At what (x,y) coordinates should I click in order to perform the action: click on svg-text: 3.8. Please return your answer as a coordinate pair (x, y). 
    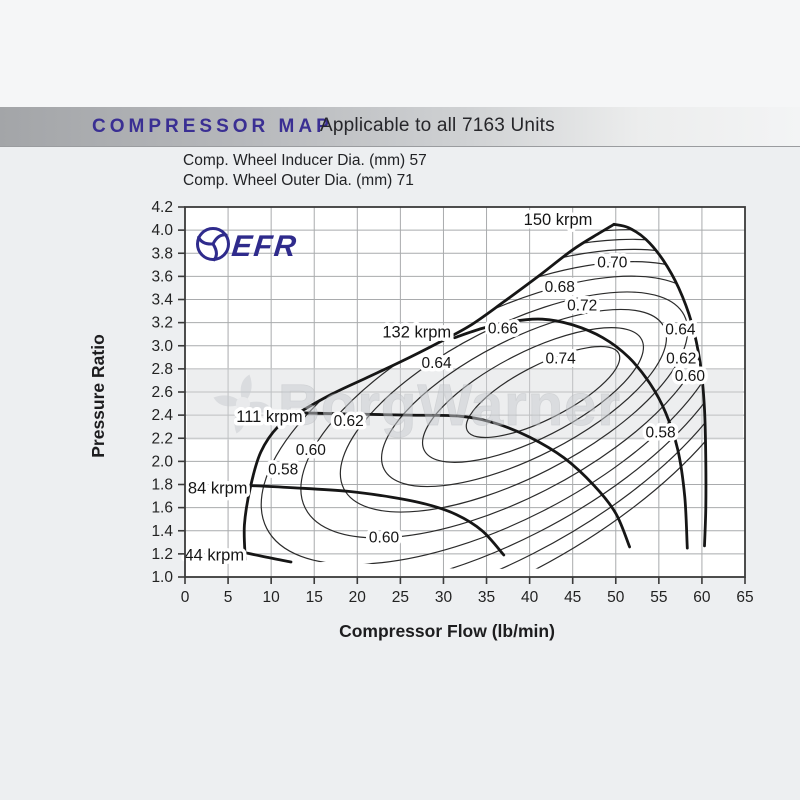
    Looking at the image, I should click on (162, 253).